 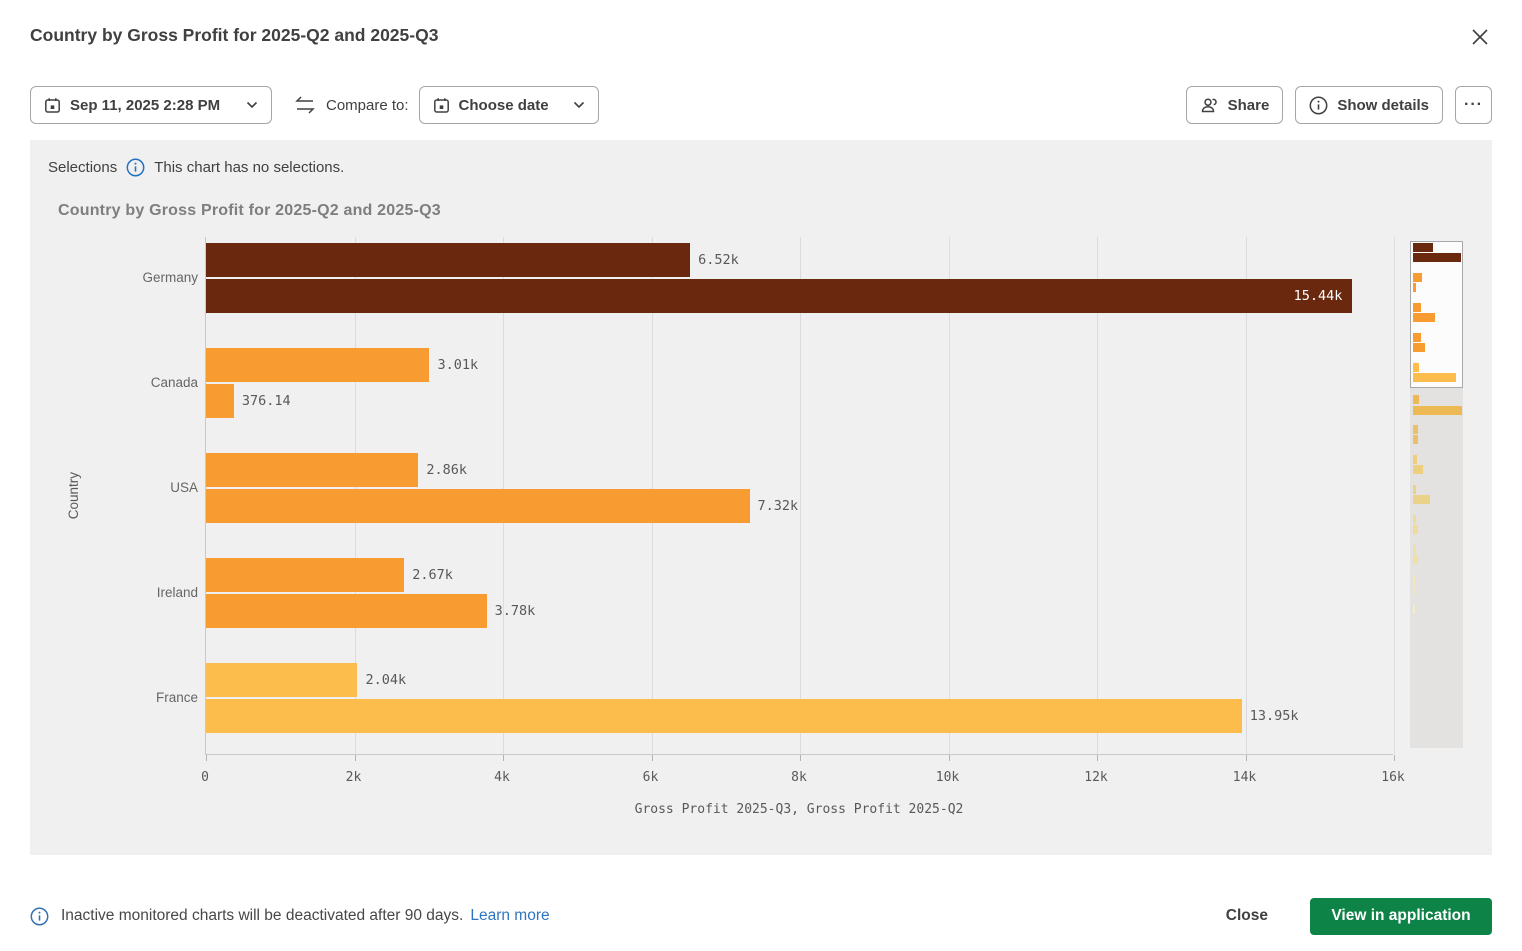 I want to click on compare-arrows-icon, so click(x=305, y=105).